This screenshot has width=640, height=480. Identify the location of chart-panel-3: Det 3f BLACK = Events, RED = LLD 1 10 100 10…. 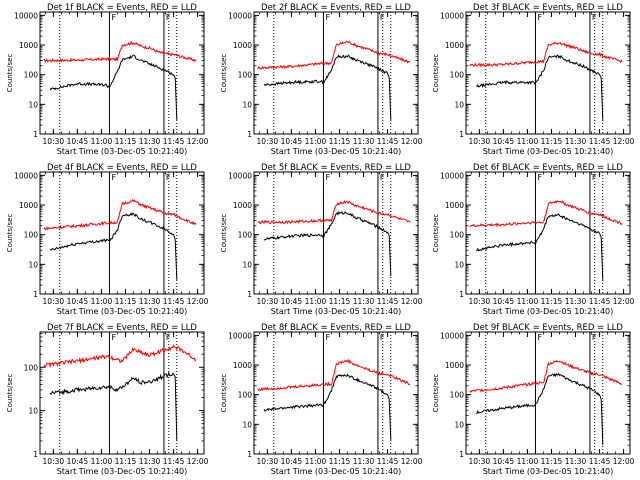
(533, 79).